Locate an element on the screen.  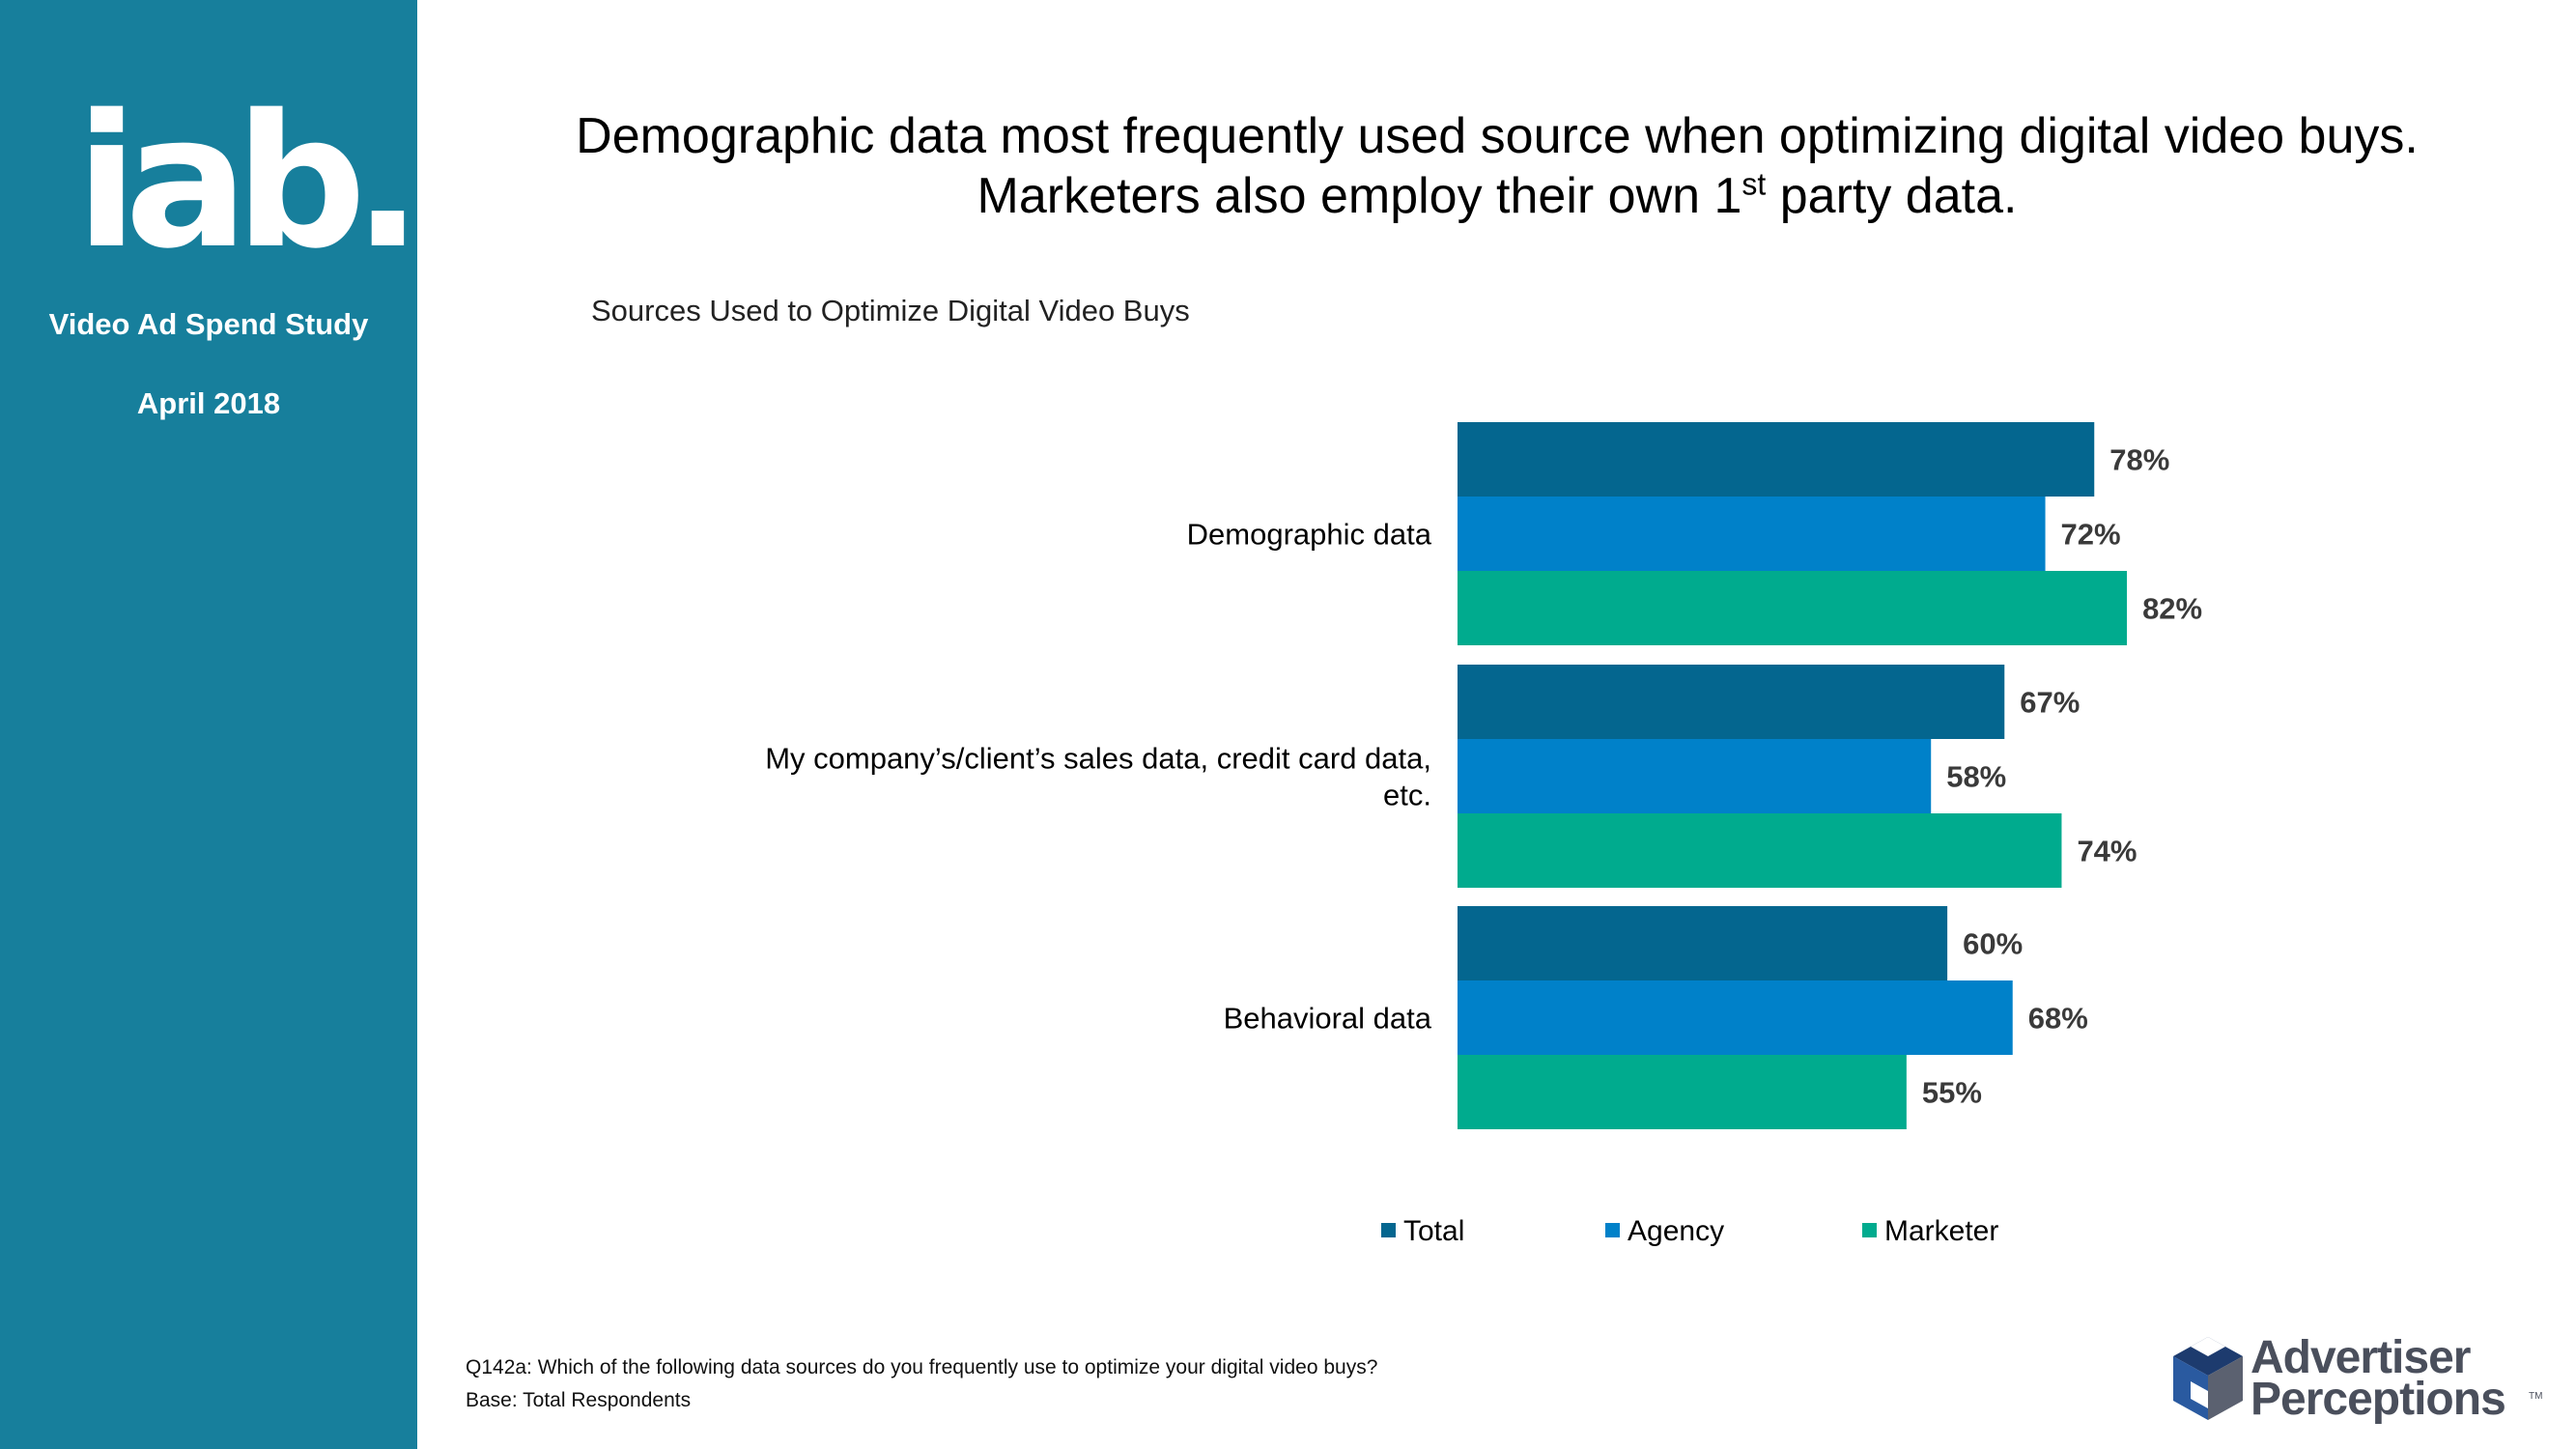
data-label: 58% is located at coordinates (1976, 777).